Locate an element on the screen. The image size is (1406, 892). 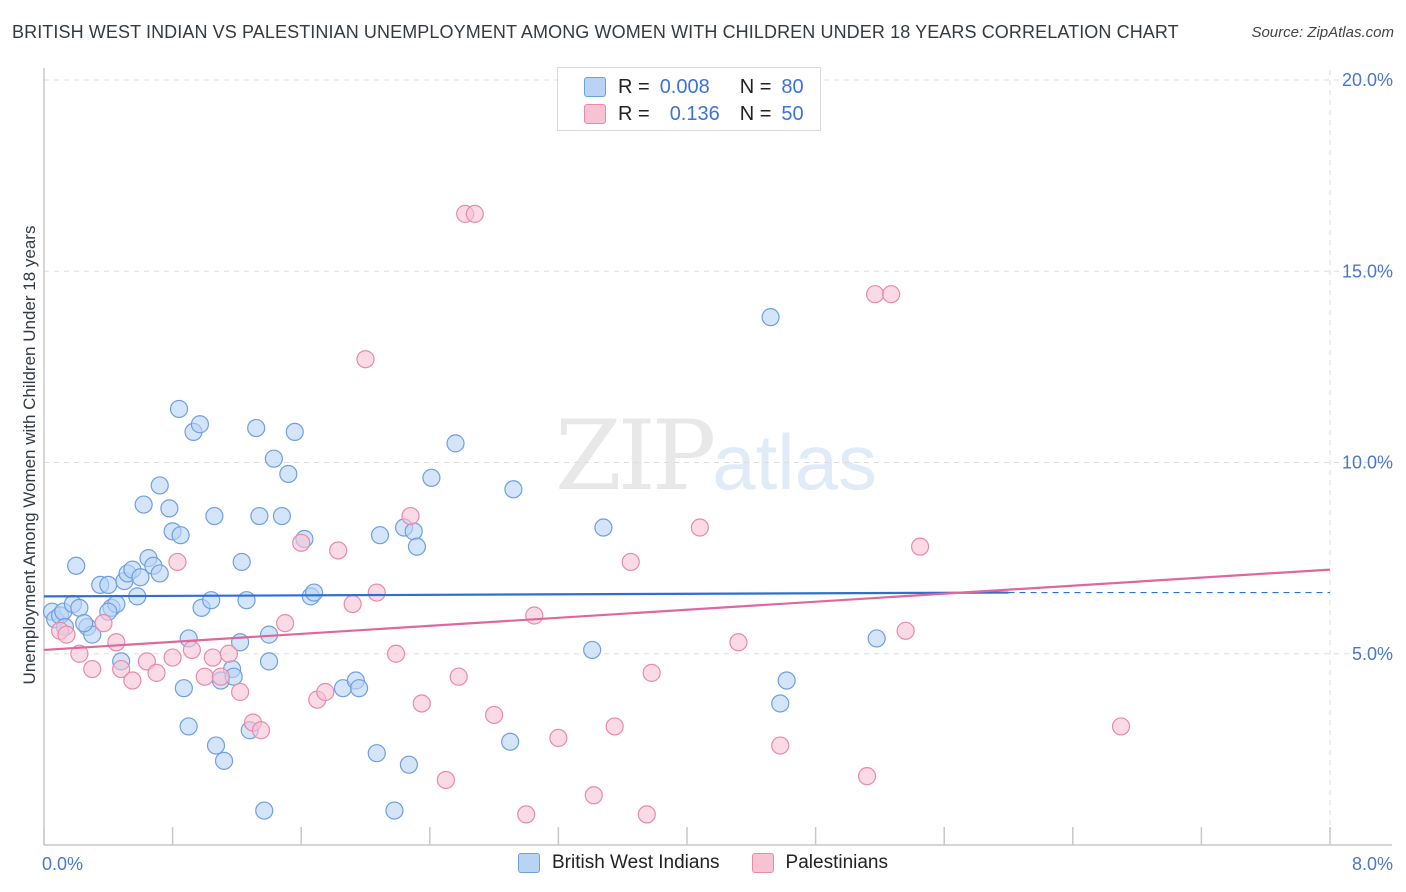
legend-row-palestinians: R = 0.136 N = 50 is located at coordinates (694, 114).